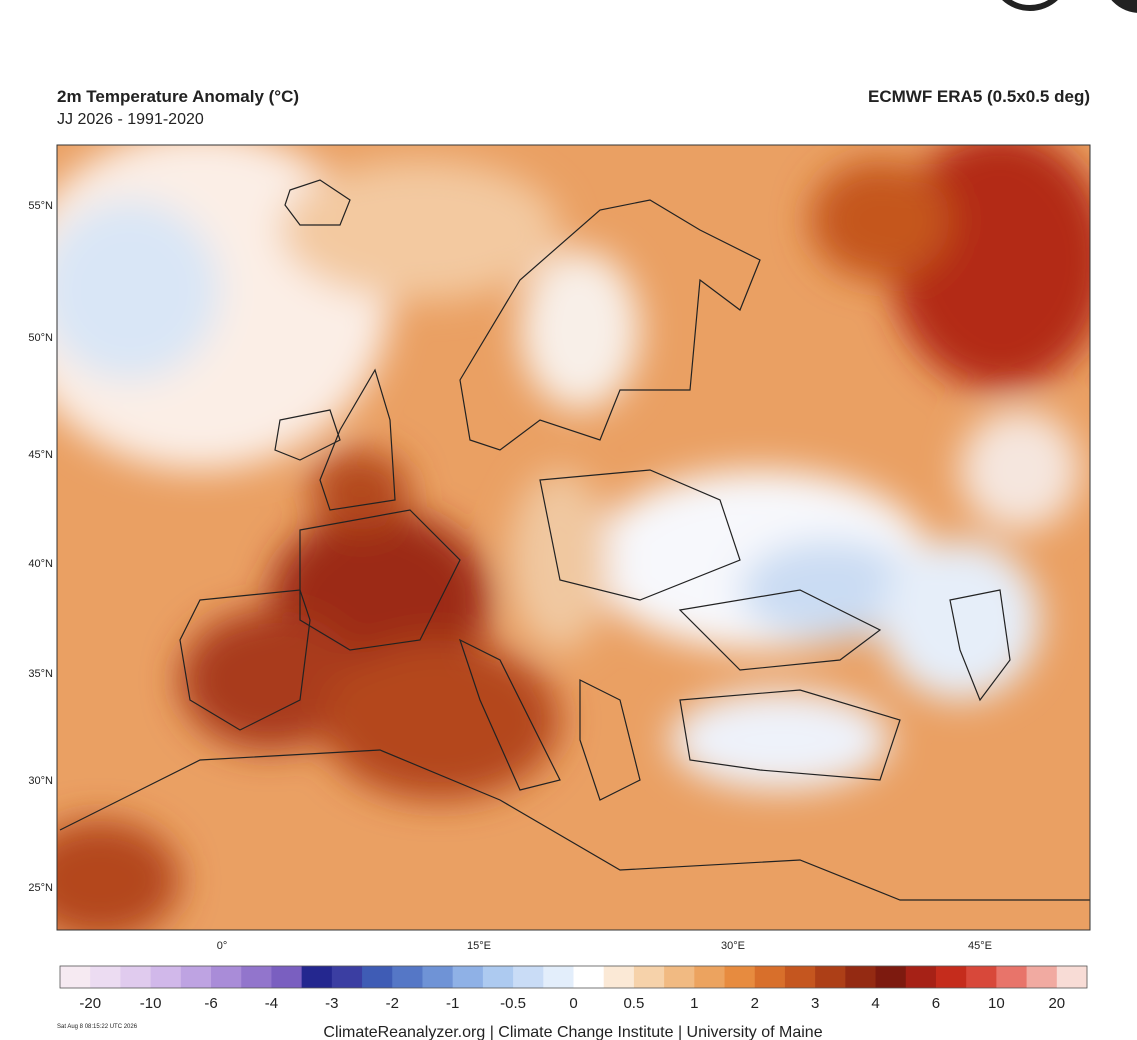 This screenshot has width=1137, height=1040. What do you see at coordinates (980, 946) in the screenshot?
I see `lon-label: 45°E` at bounding box center [980, 946].